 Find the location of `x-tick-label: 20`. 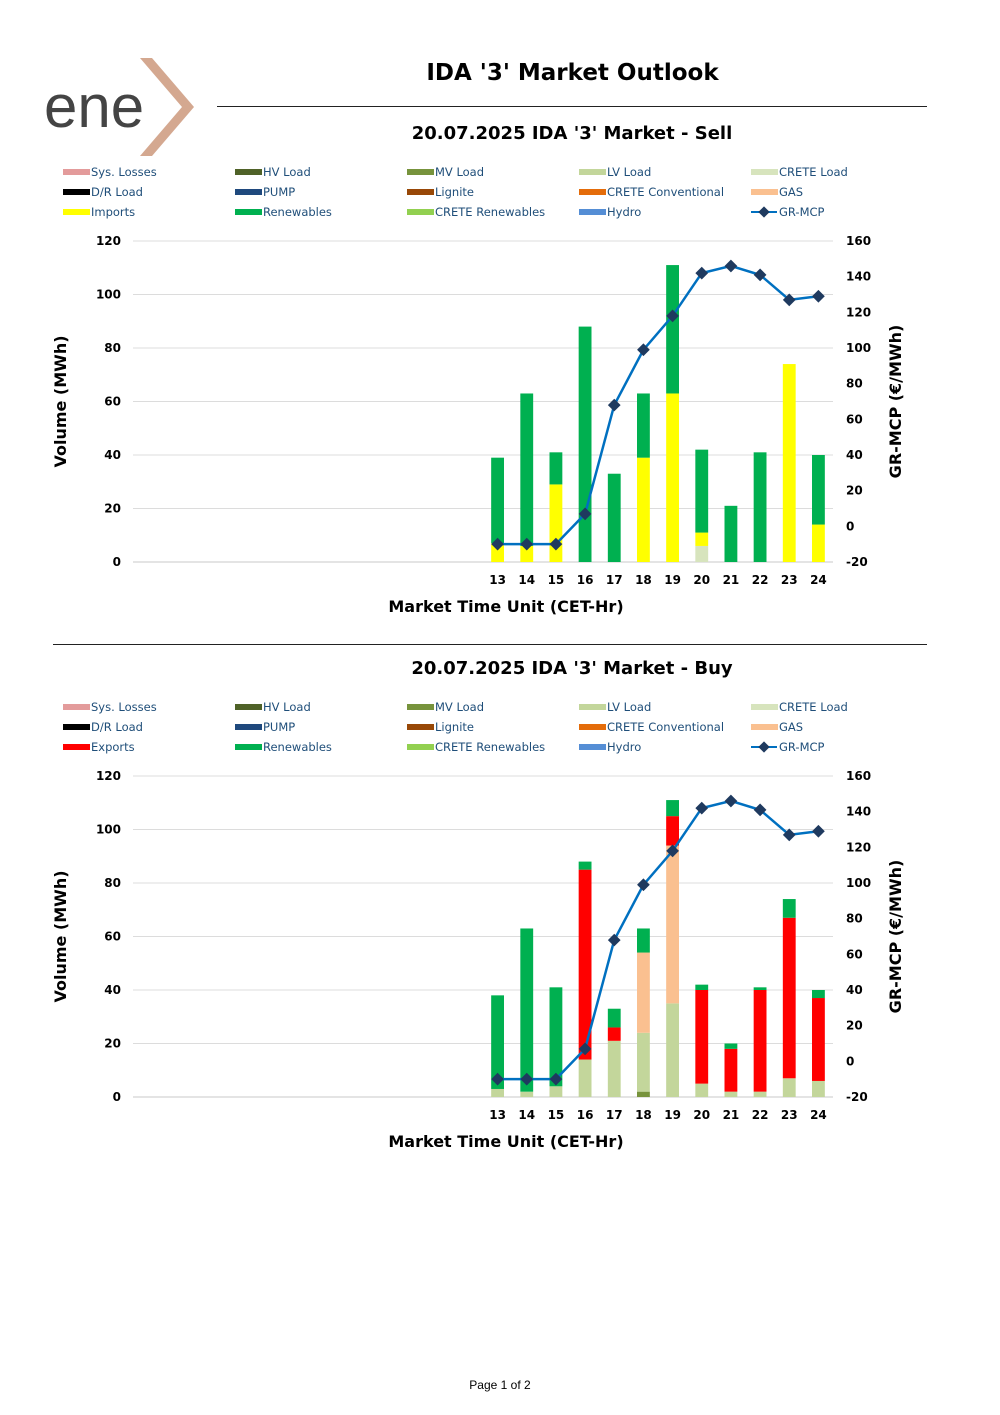

x-tick-label: 20 is located at coordinates (701, 580).